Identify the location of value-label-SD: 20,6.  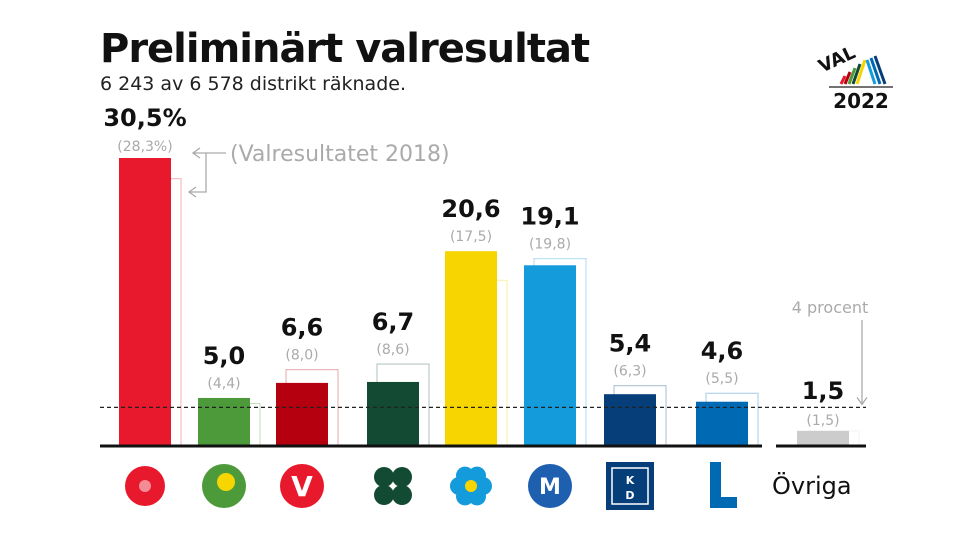
(470, 209).